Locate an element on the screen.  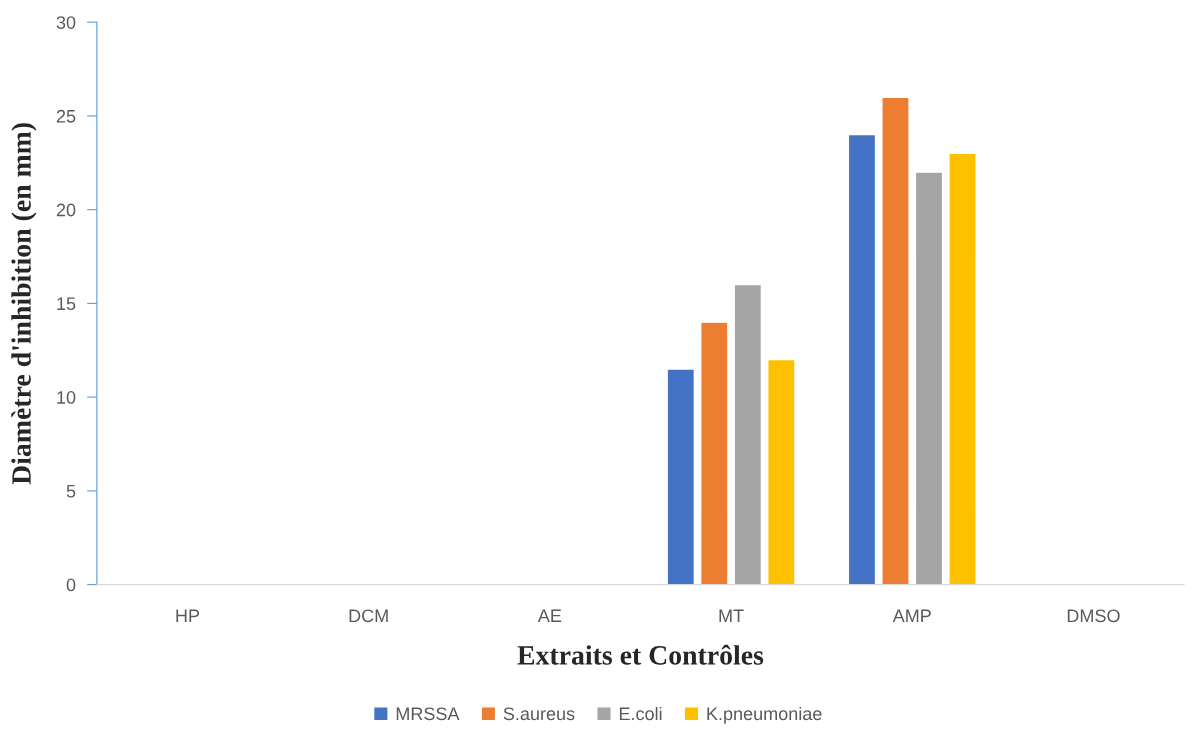
x-tick-label: MT is located at coordinates (731, 615).